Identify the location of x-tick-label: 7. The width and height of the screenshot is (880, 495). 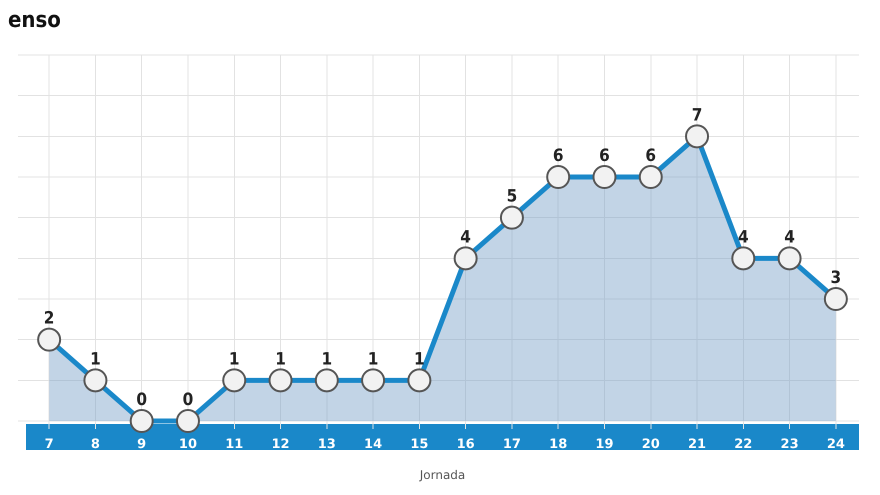
(49, 444).